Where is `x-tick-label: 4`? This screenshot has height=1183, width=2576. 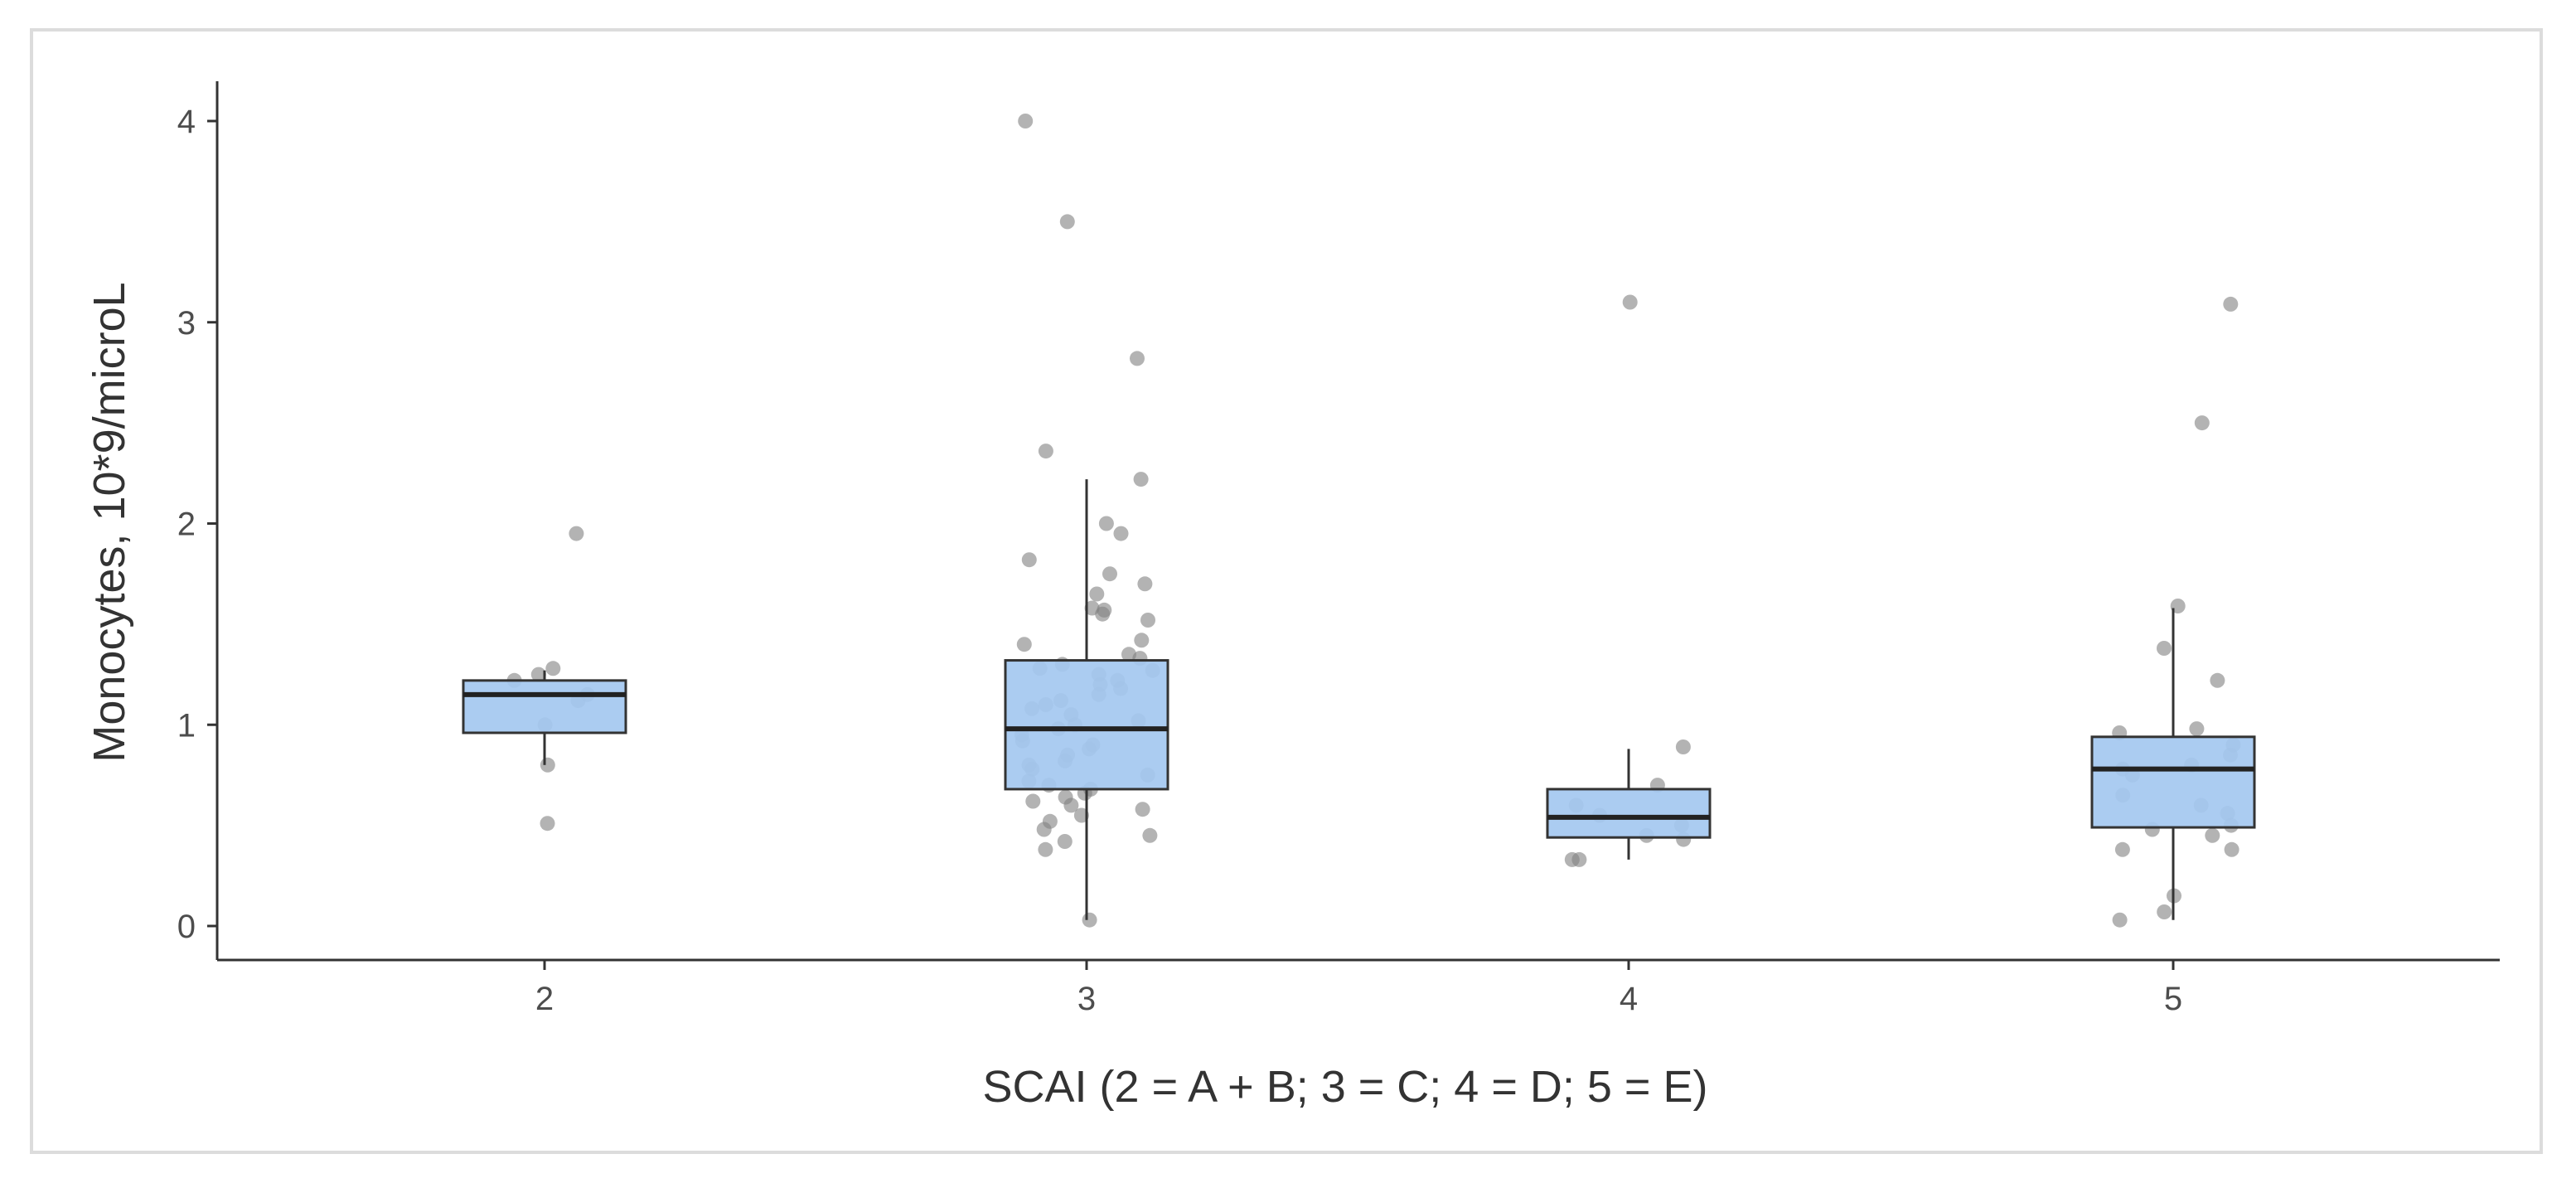
x-tick-label: 4 is located at coordinates (1629, 999).